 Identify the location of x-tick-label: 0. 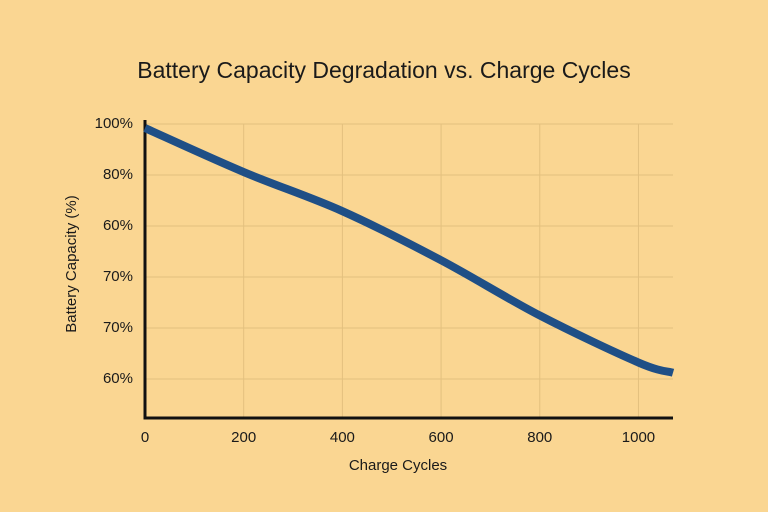
(145, 437).